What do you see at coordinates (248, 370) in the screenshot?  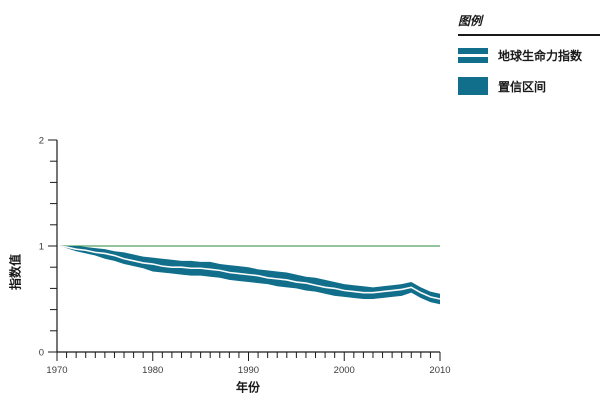 I see `x-tick-label: 1990` at bounding box center [248, 370].